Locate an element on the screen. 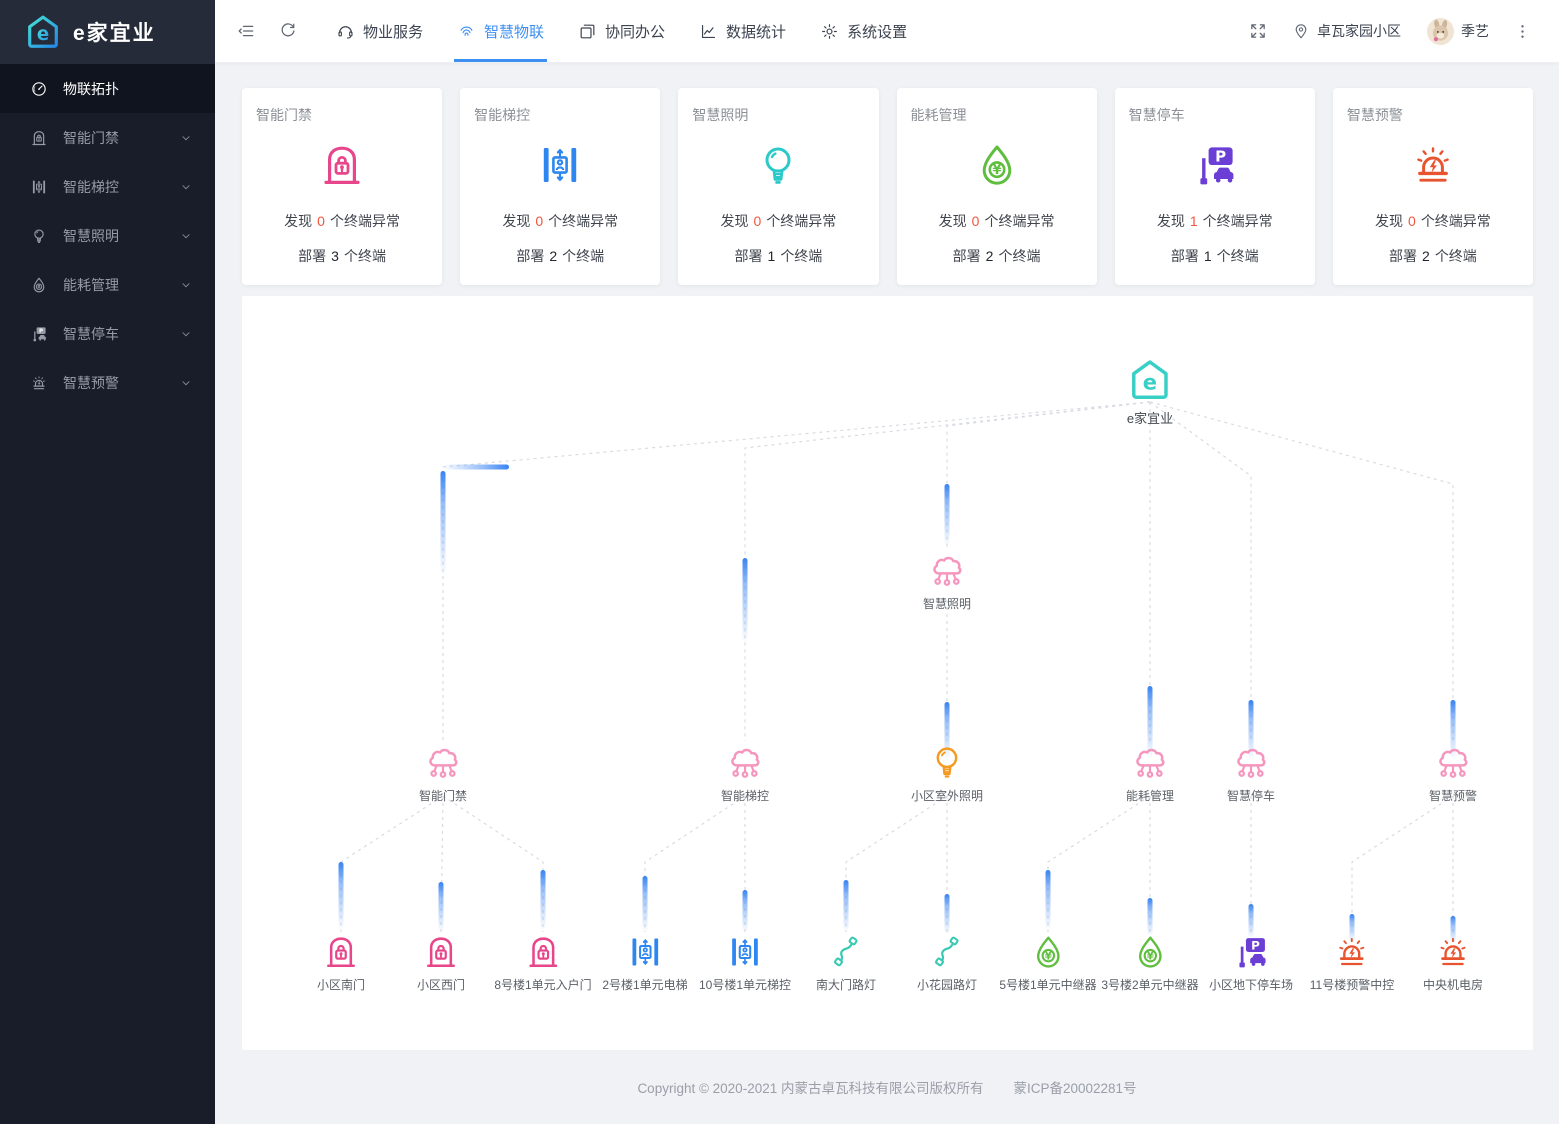  topology-node: 中央机电房 is located at coordinates (1453, 963).